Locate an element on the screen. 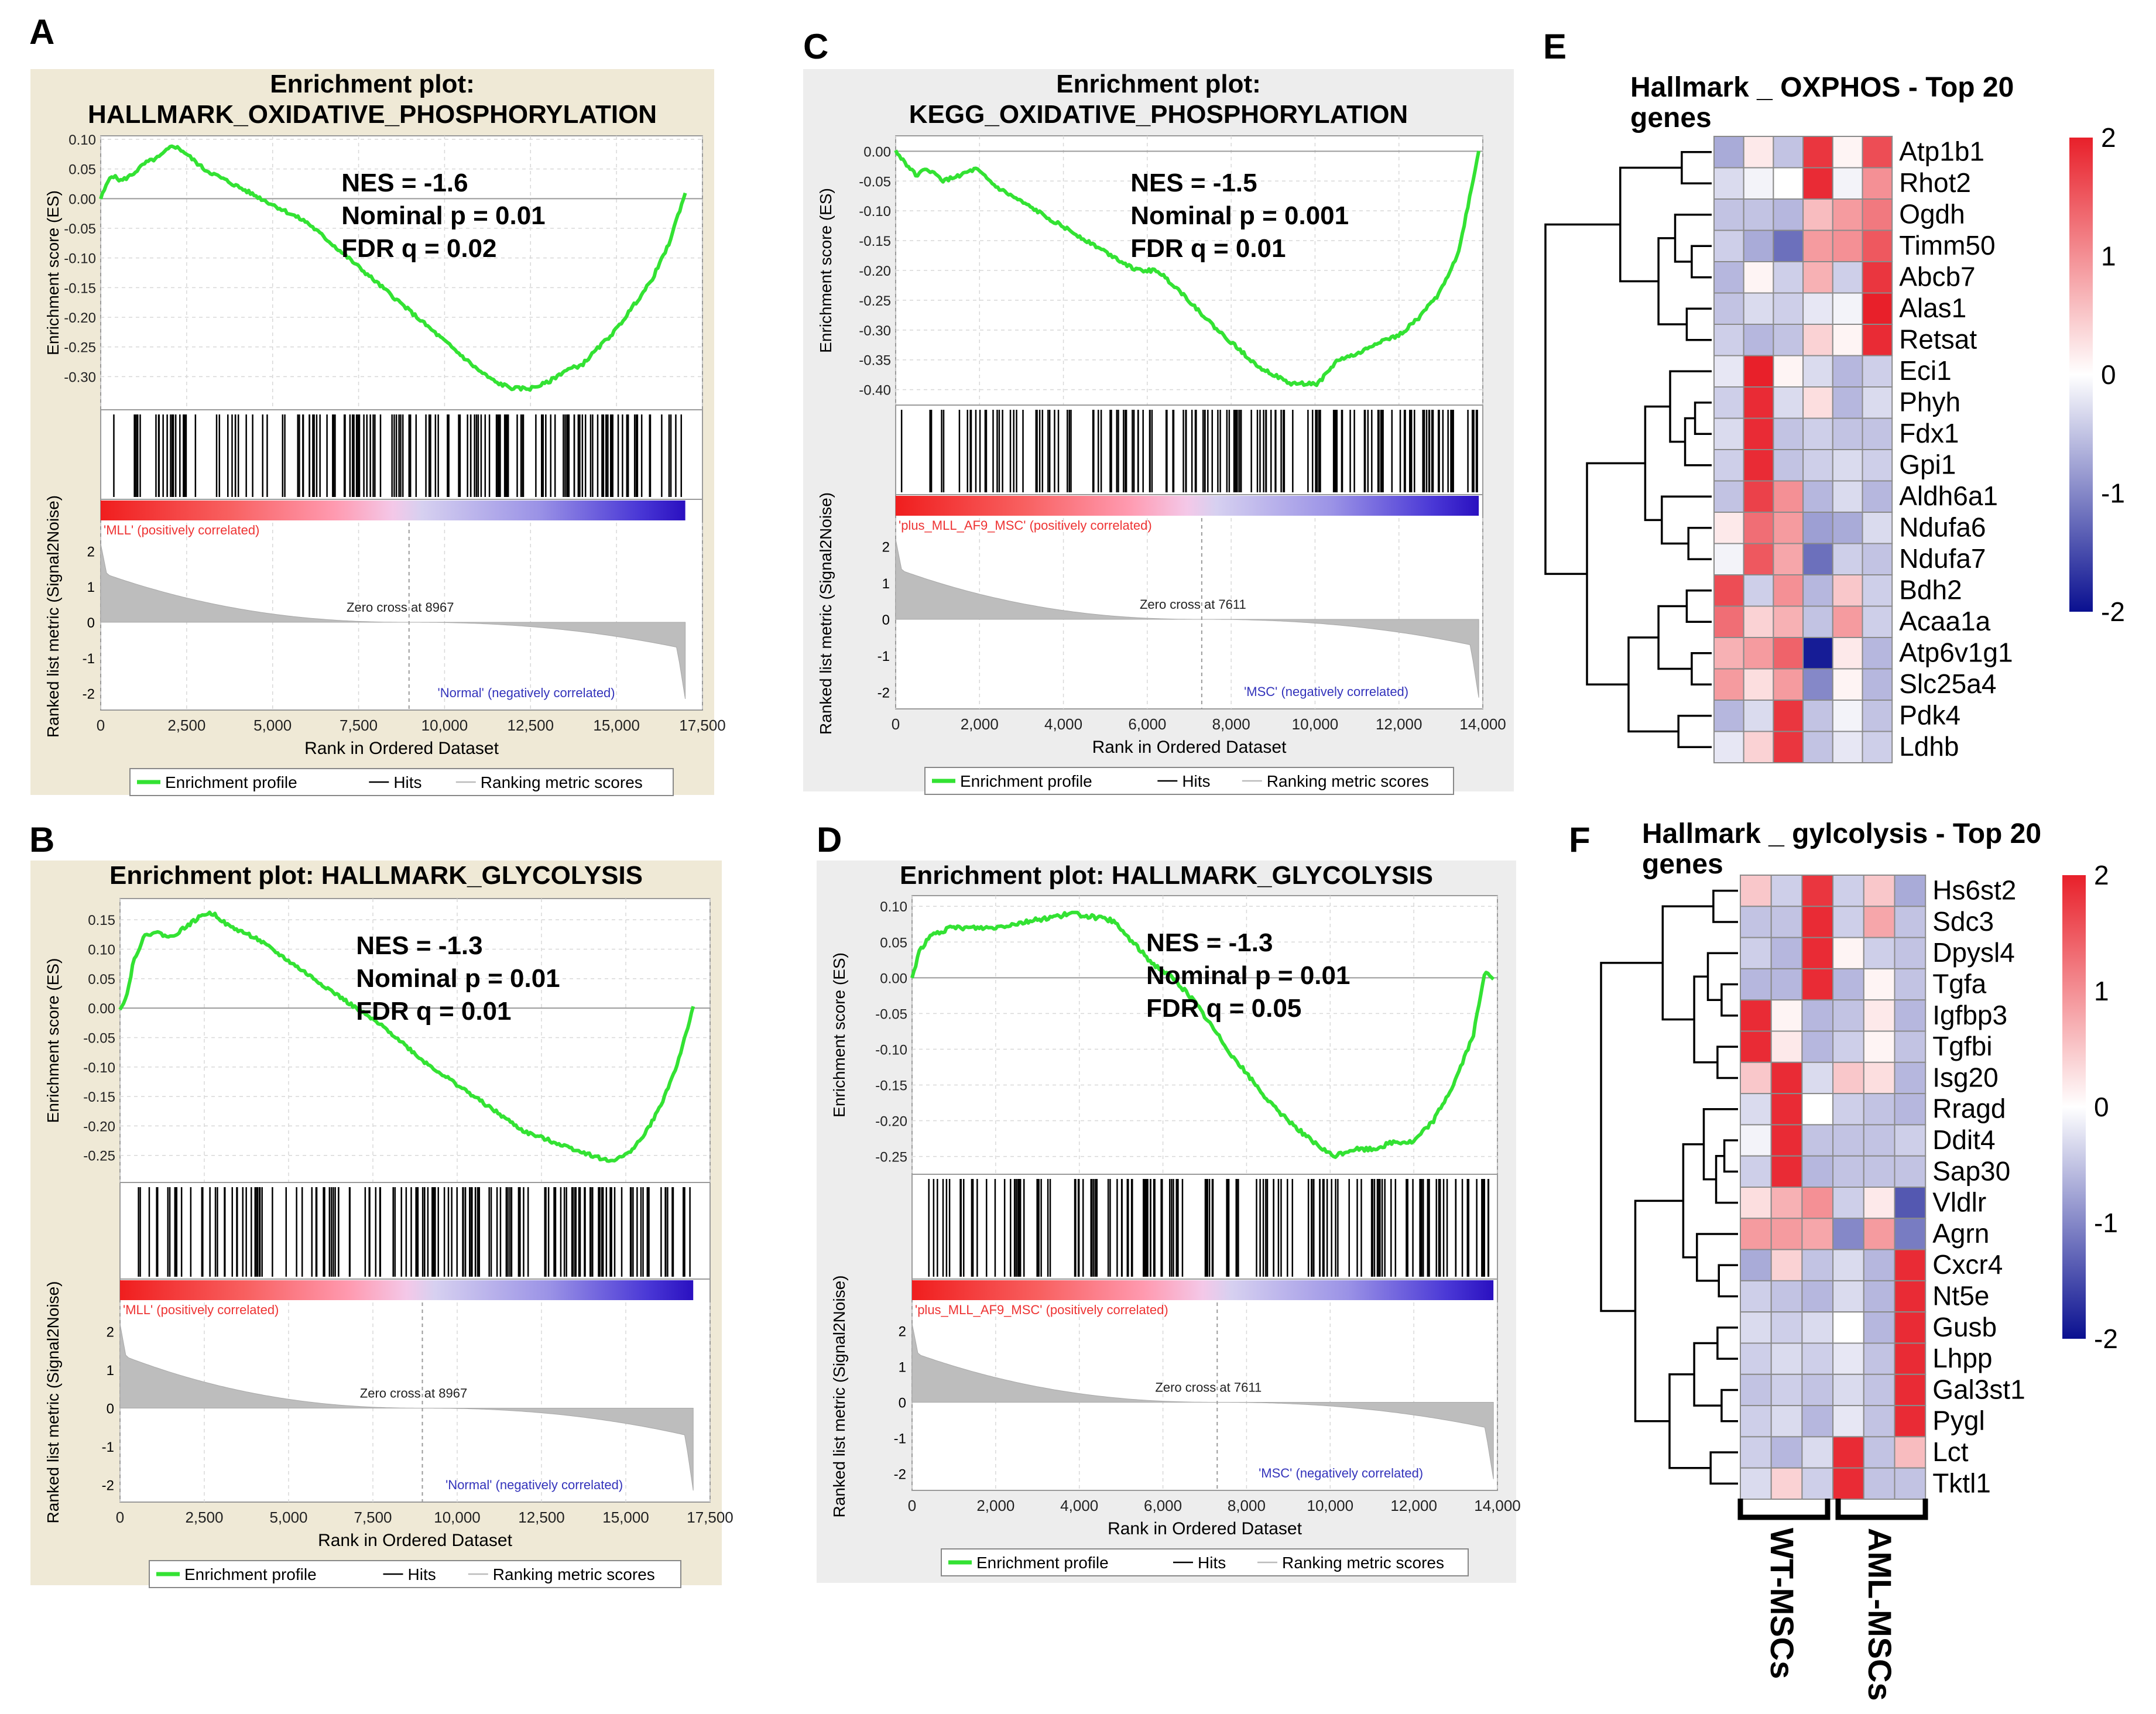 The width and height of the screenshot is (2156, 1714). y-tick-label: 0.00 is located at coordinates (894, 978).